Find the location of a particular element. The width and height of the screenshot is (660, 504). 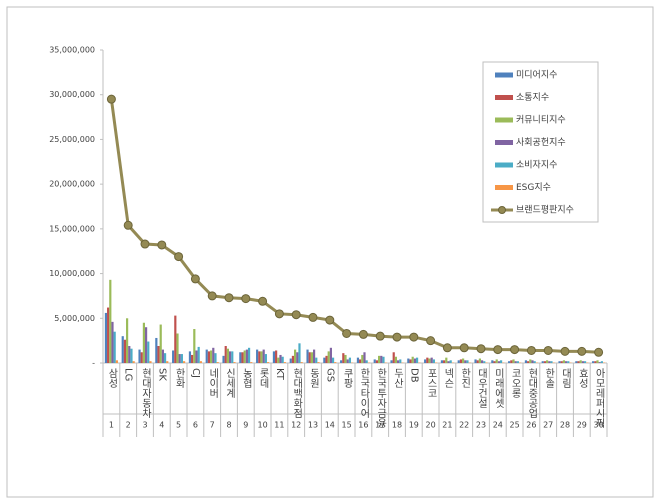

rank-label: 12 is located at coordinates (296, 425).